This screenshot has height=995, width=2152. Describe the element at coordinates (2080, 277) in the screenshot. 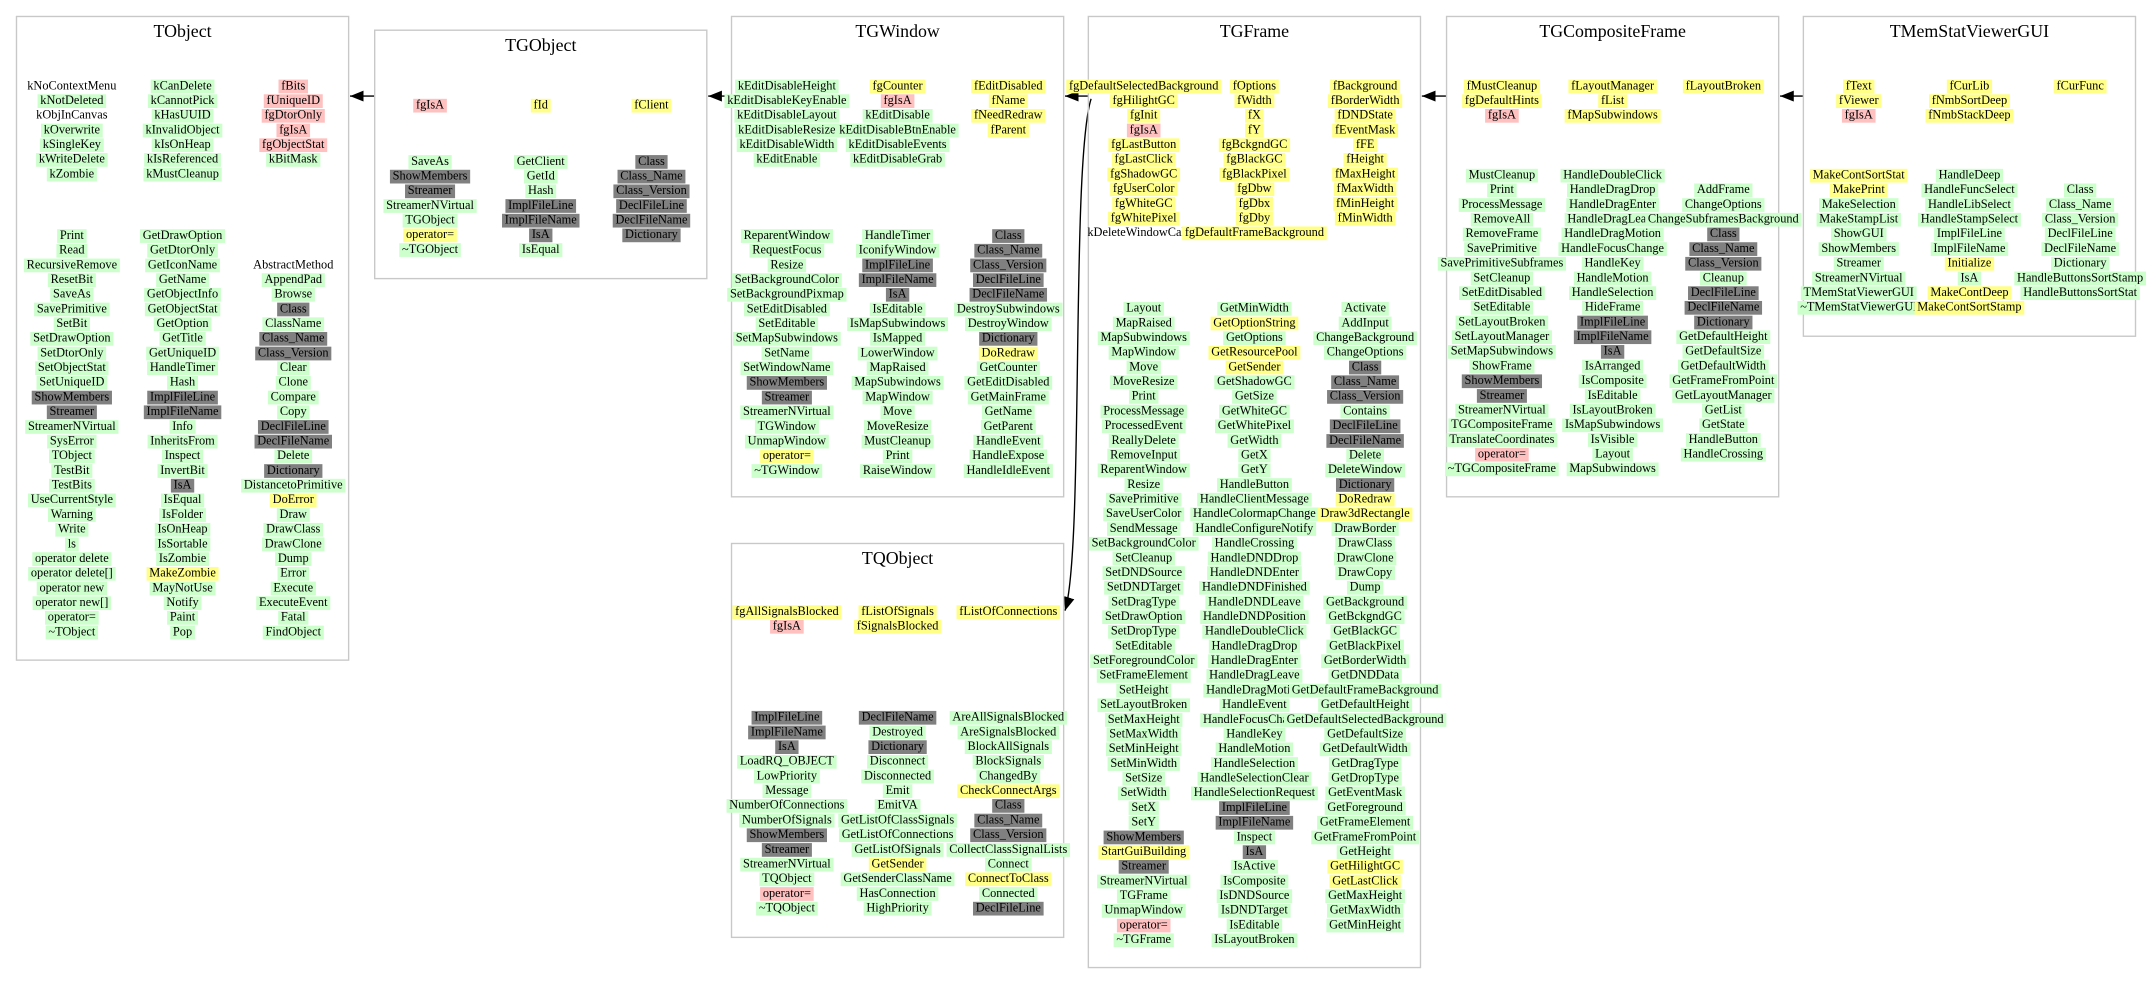

I see `member-name: HandleButtonsSortStamp` at that location.